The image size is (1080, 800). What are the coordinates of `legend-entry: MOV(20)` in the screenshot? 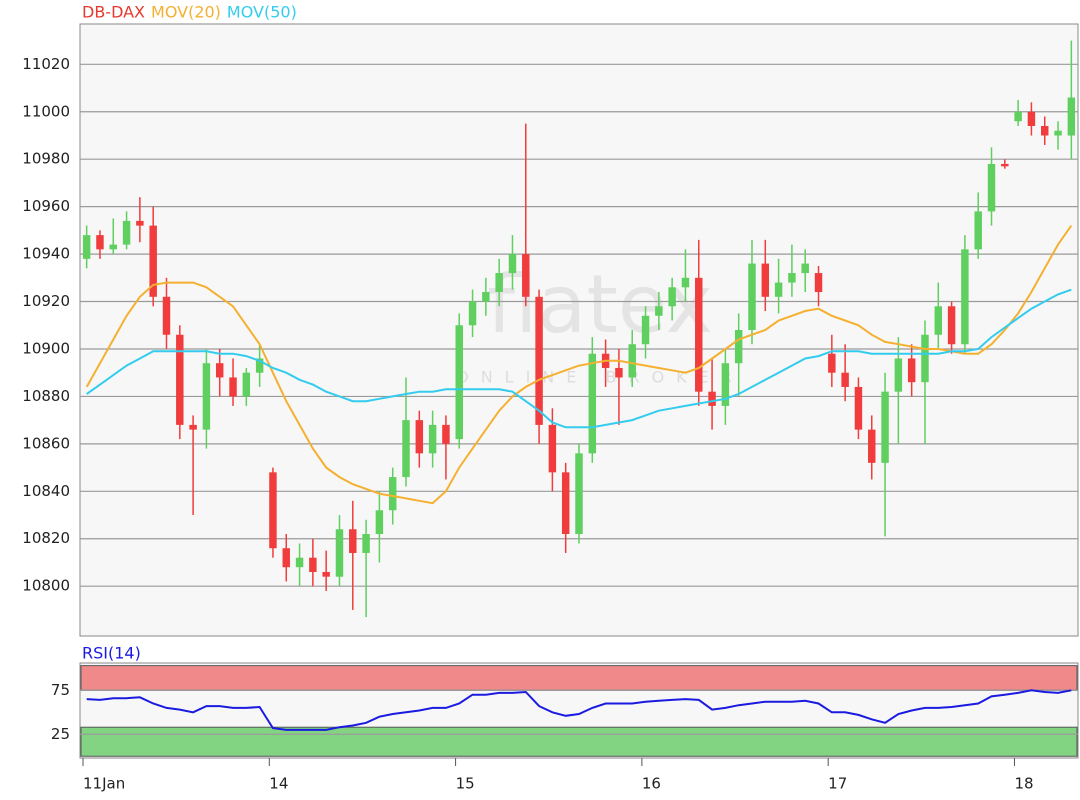 It's located at (186, 12).